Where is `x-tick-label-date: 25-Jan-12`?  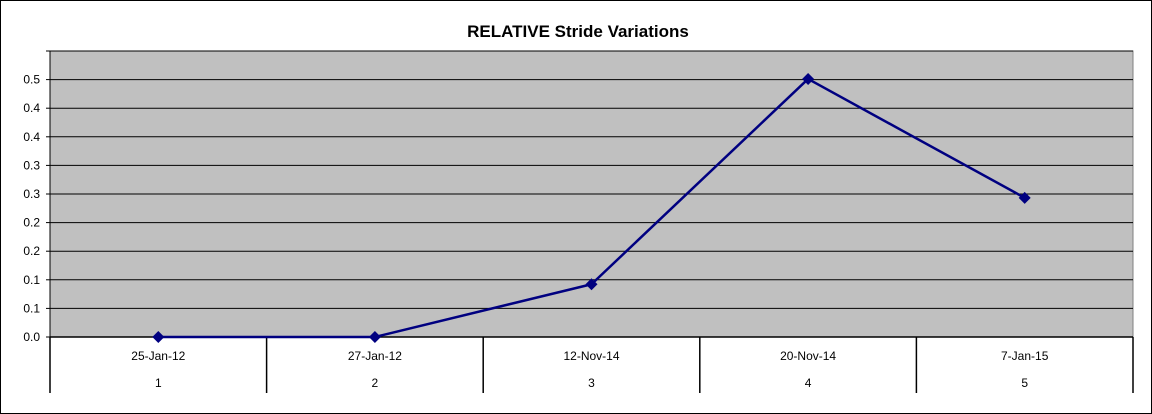
x-tick-label-date: 25-Jan-12 is located at coordinates (158, 356).